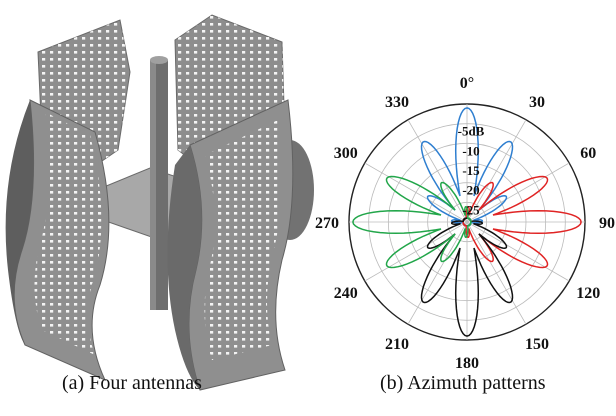 The width and height of the screenshot is (616, 416). What do you see at coordinates (467, 363) in the screenshot?
I see `angle-label-180: 180` at bounding box center [467, 363].